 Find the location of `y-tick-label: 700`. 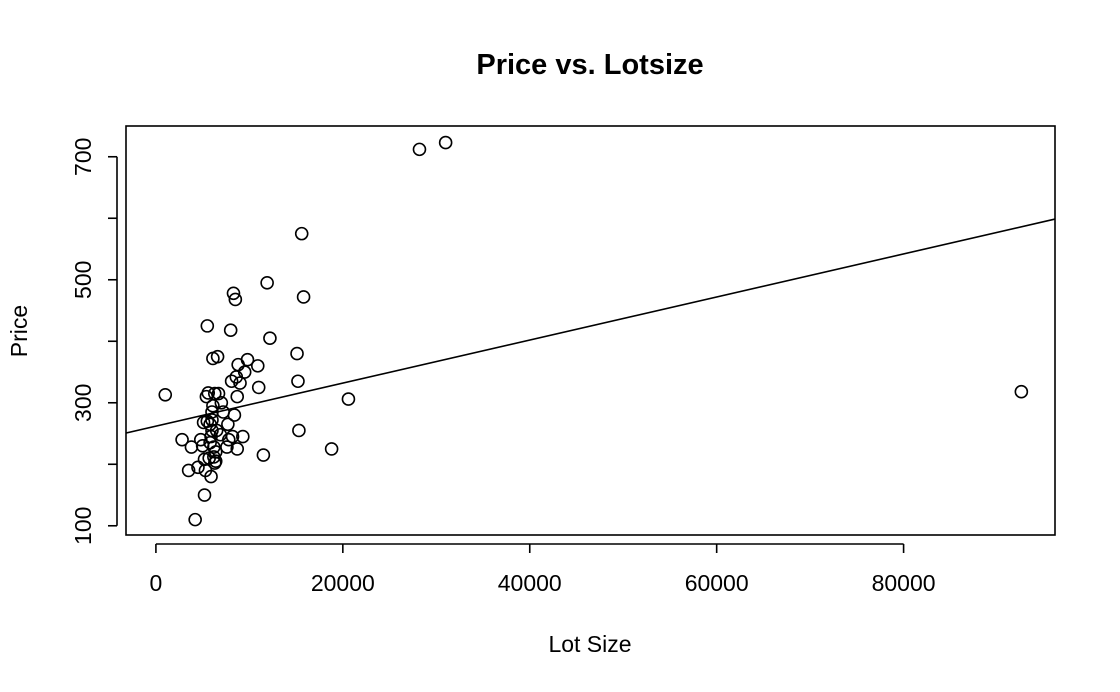

y-tick-label: 700 is located at coordinates (83, 157).